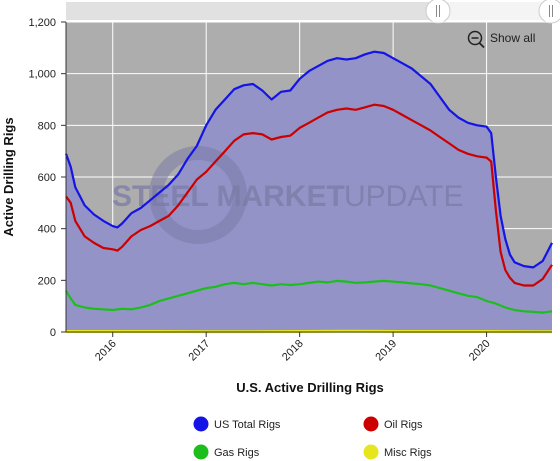 The width and height of the screenshot is (560, 461). What do you see at coordinates (403, 425) in the screenshot?
I see `legend-label-oil: Oil Rigs` at bounding box center [403, 425].